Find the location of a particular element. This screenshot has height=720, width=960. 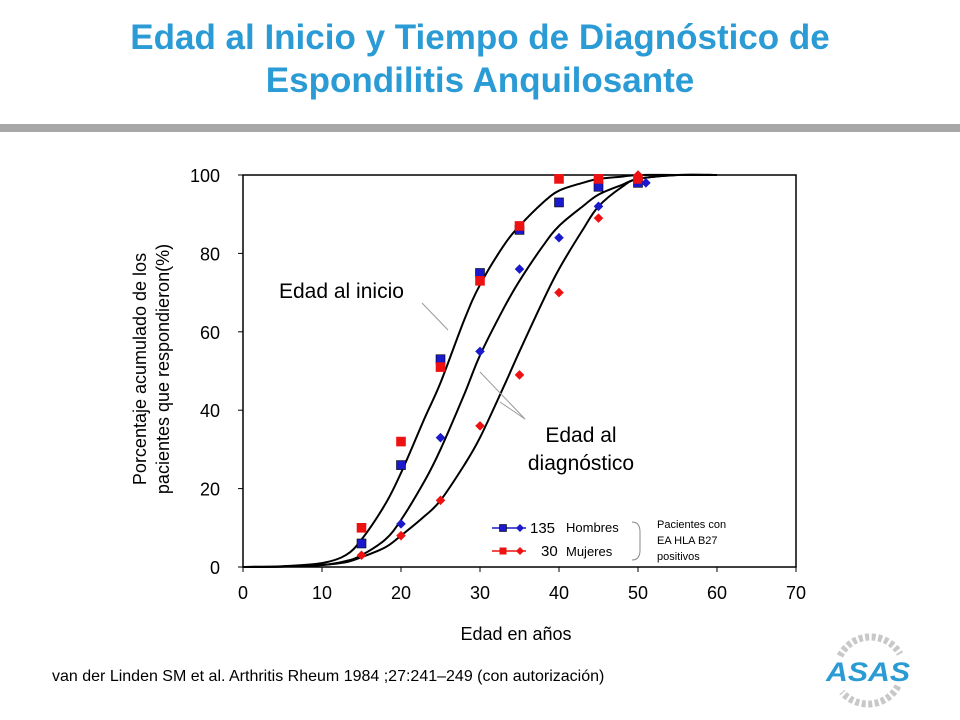

legend-box is located at coordinates (563, 541).